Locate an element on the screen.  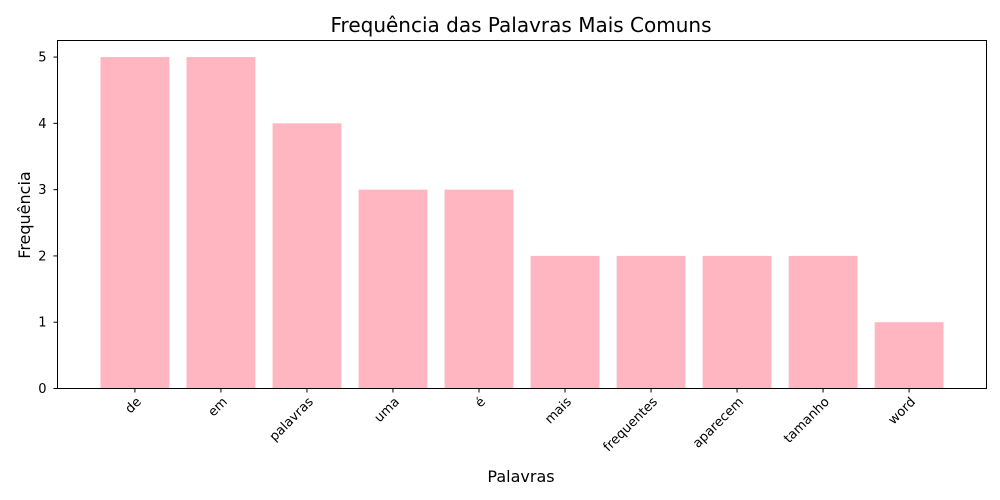
bar-em is located at coordinates (221, 223).